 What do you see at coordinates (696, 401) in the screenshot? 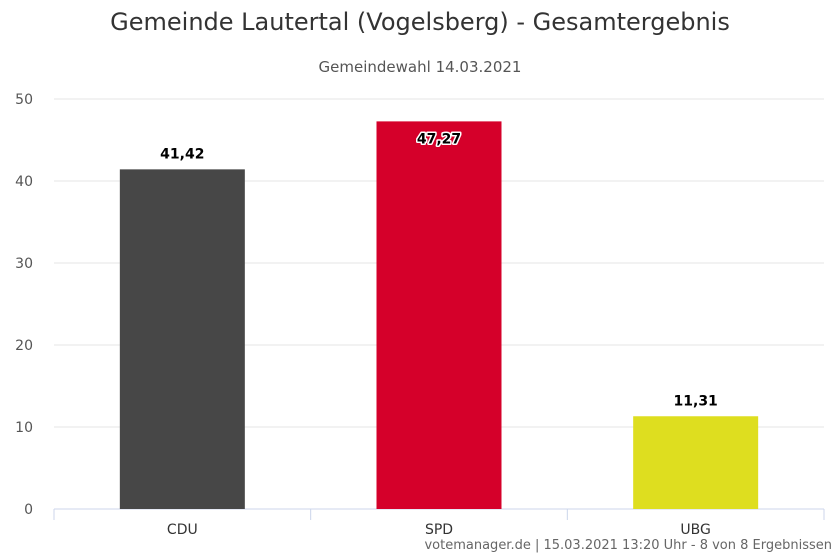
I see `data-label: 11,31` at bounding box center [696, 401].